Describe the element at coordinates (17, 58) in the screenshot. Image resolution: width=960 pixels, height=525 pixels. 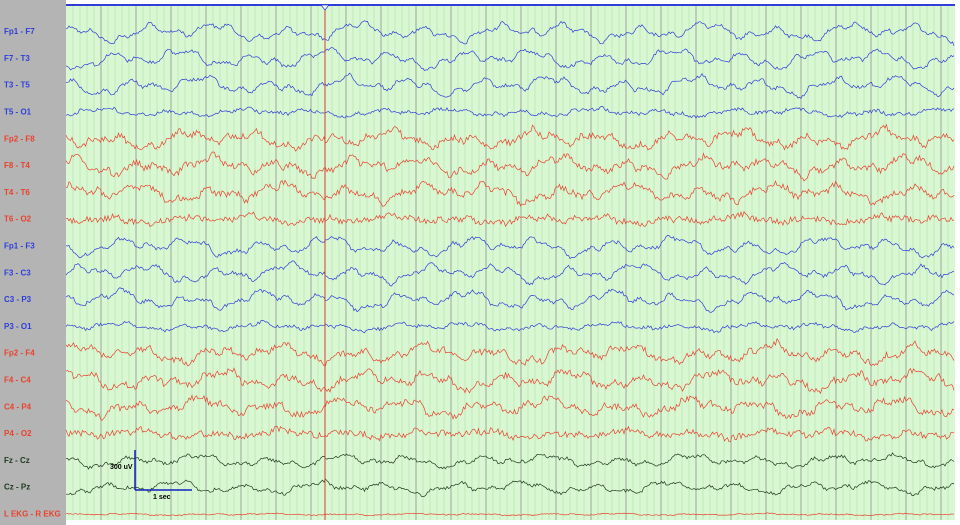
I see `channel-label: F7 - T3` at that location.